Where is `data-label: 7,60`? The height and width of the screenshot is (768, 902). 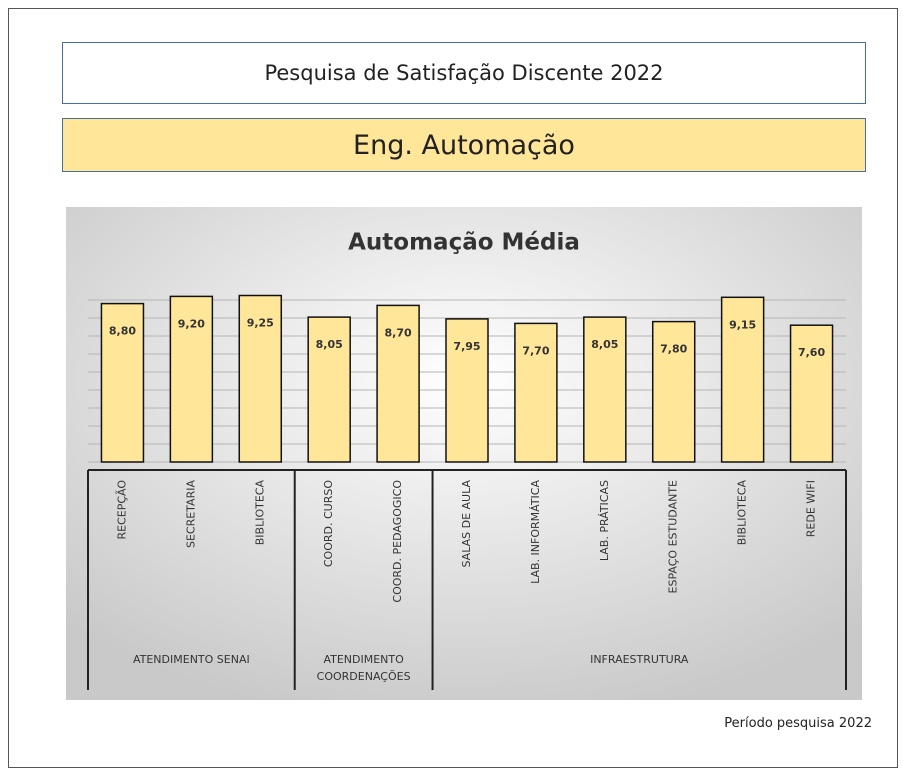 data-label: 7,60 is located at coordinates (811, 352).